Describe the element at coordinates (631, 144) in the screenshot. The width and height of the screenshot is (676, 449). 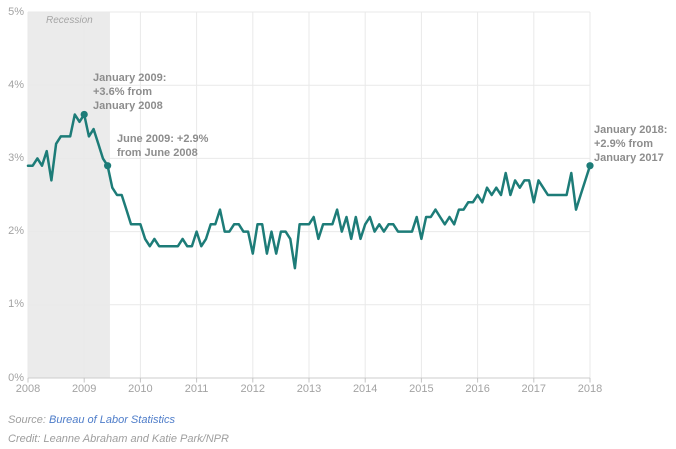
I see `annotation-jan-2018: January 2018: +2.9% from January 2017` at that location.